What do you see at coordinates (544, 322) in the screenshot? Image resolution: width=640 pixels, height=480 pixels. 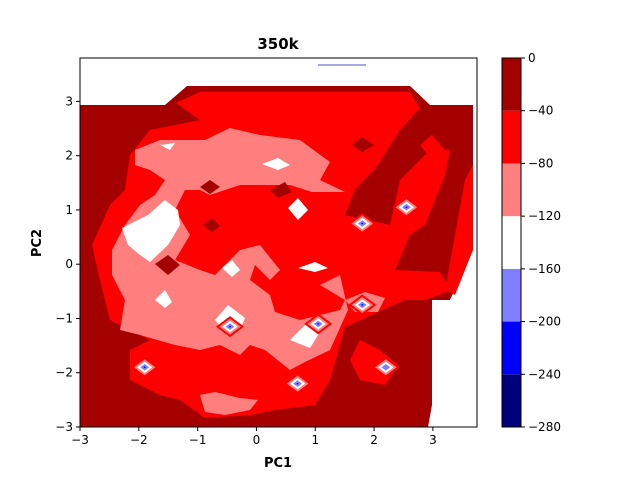 I see `colorbar-tick-label: −200` at bounding box center [544, 322].